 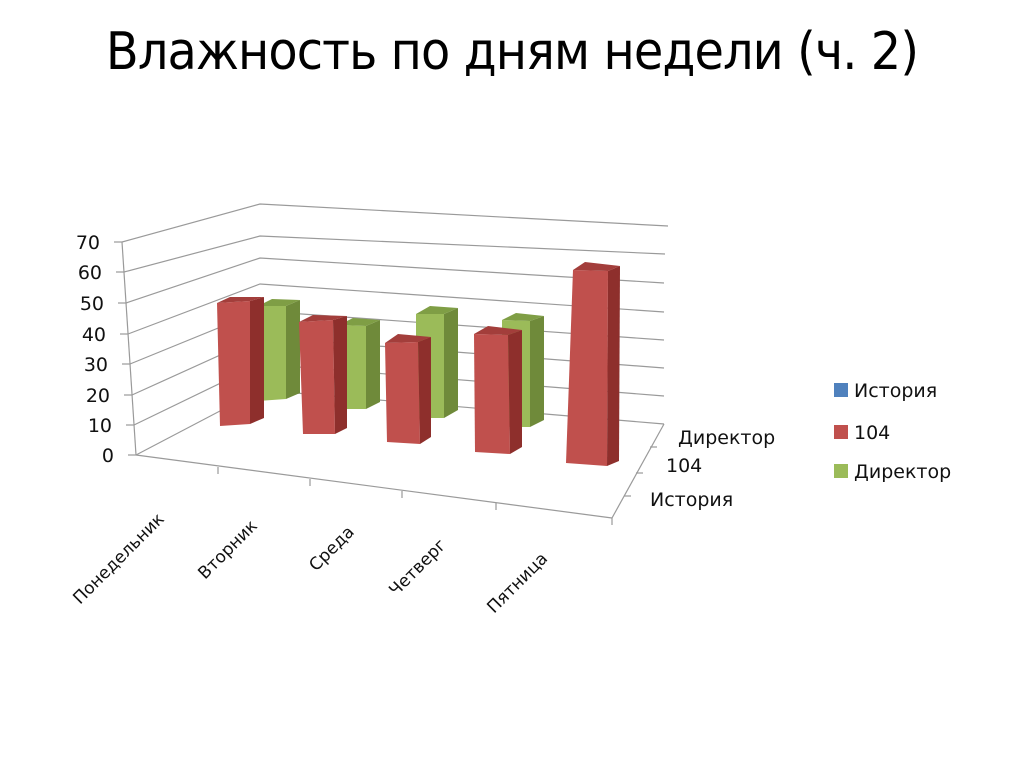 I want to click on legend: История 104 Директор, so click(x=892, y=431).